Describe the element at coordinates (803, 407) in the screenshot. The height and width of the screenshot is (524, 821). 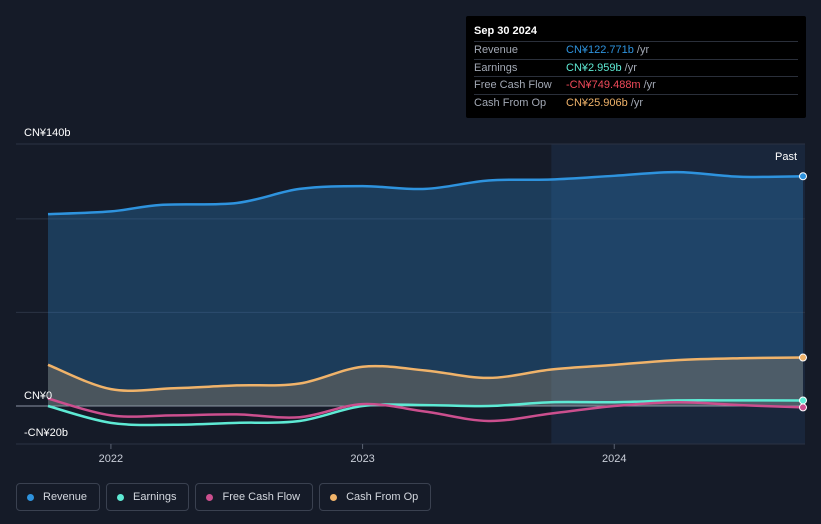
I see `free-cash-flow-end-dot` at that location.